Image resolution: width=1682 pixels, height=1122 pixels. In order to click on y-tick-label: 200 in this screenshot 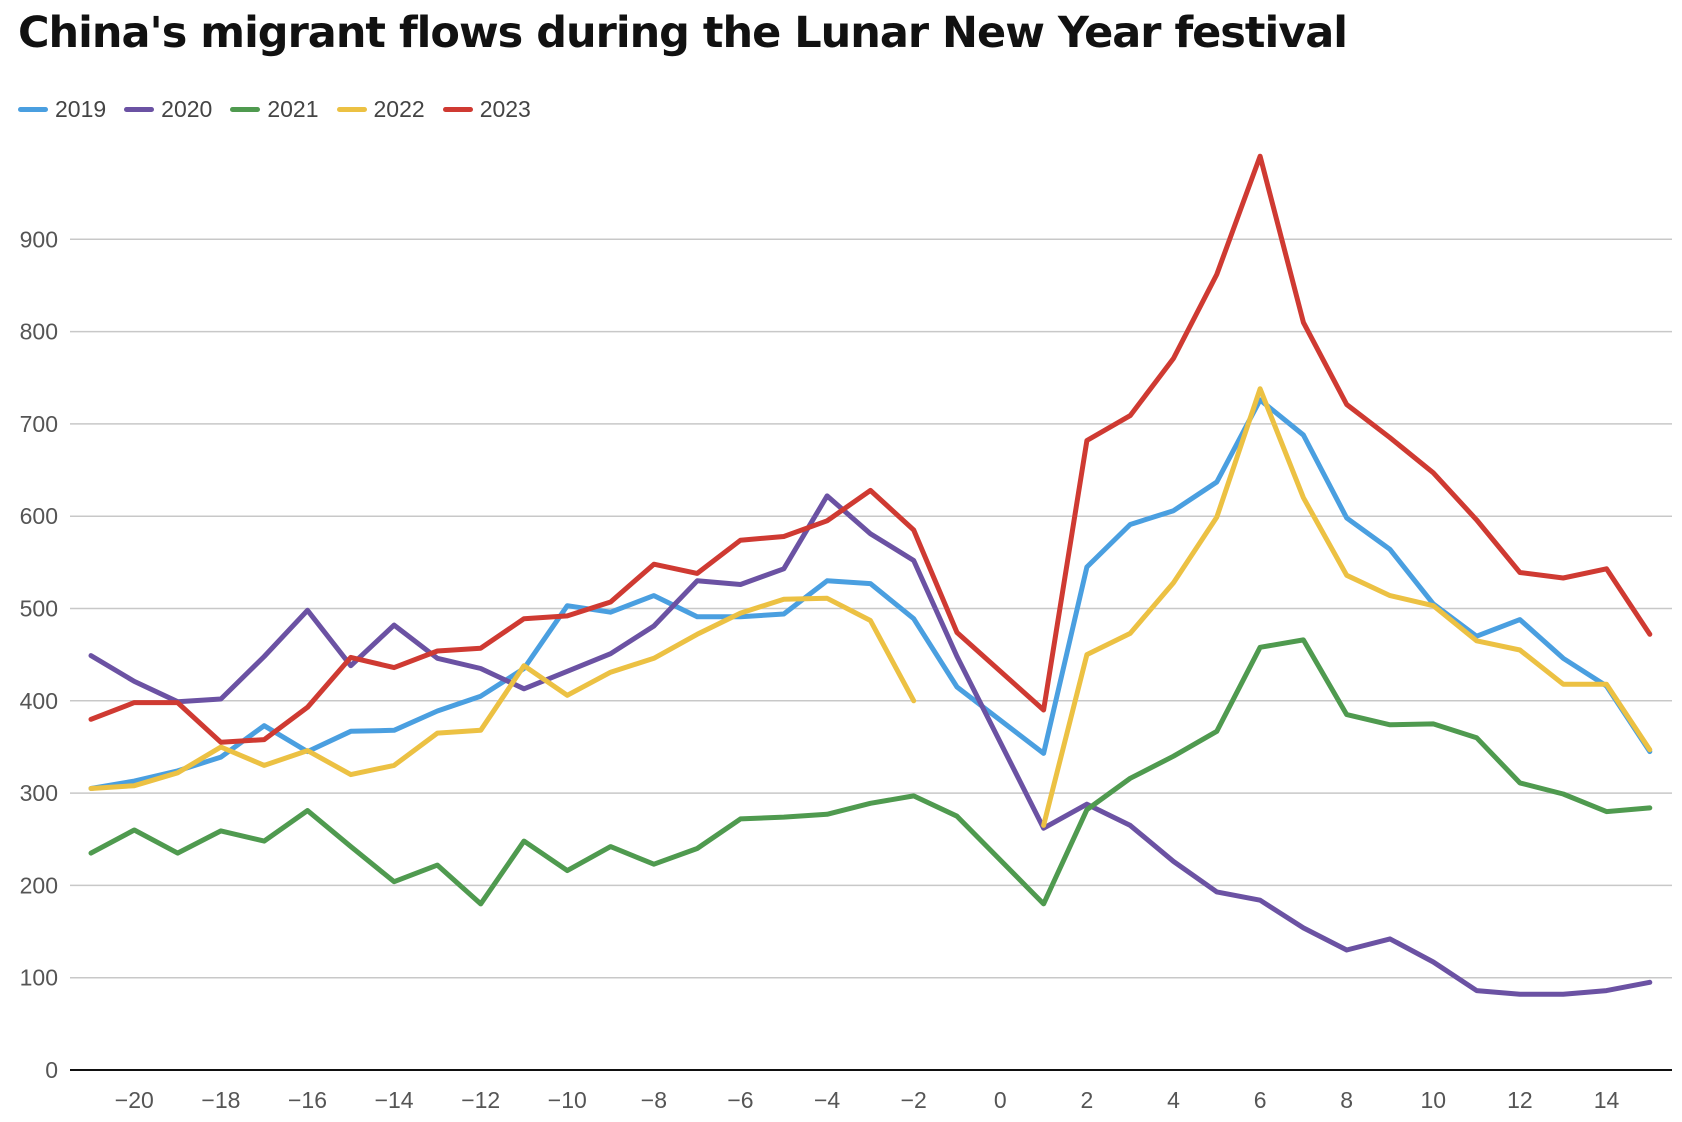, I will do `click(39, 885)`.